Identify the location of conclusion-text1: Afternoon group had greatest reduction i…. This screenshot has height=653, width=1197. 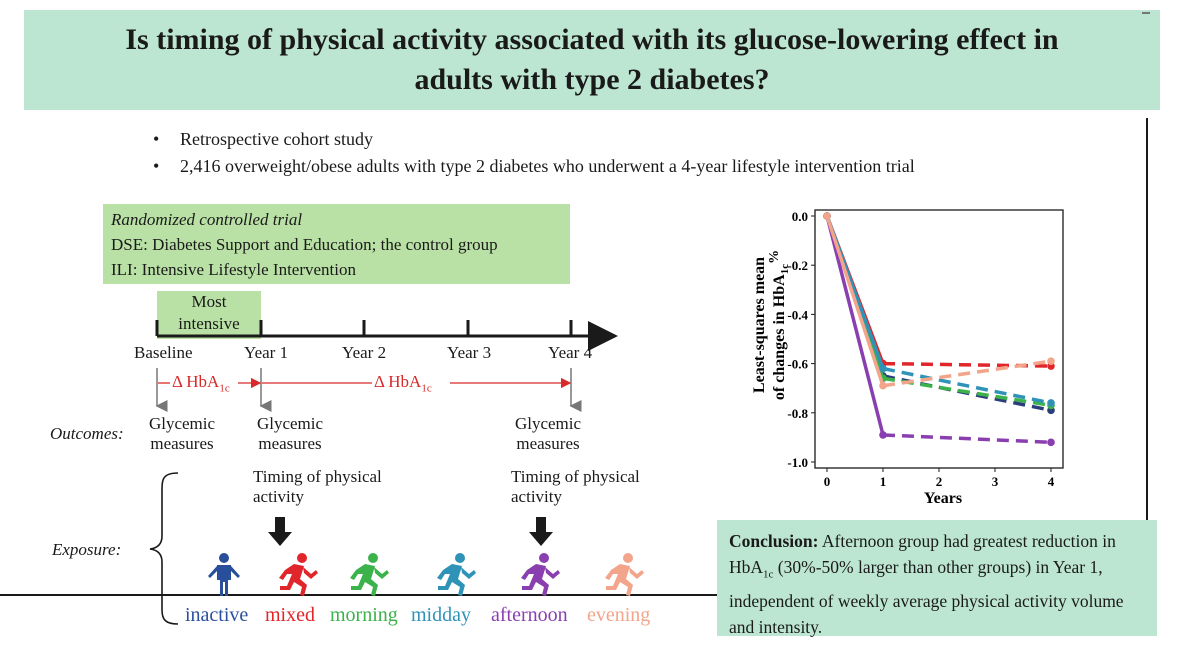
(922, 554).